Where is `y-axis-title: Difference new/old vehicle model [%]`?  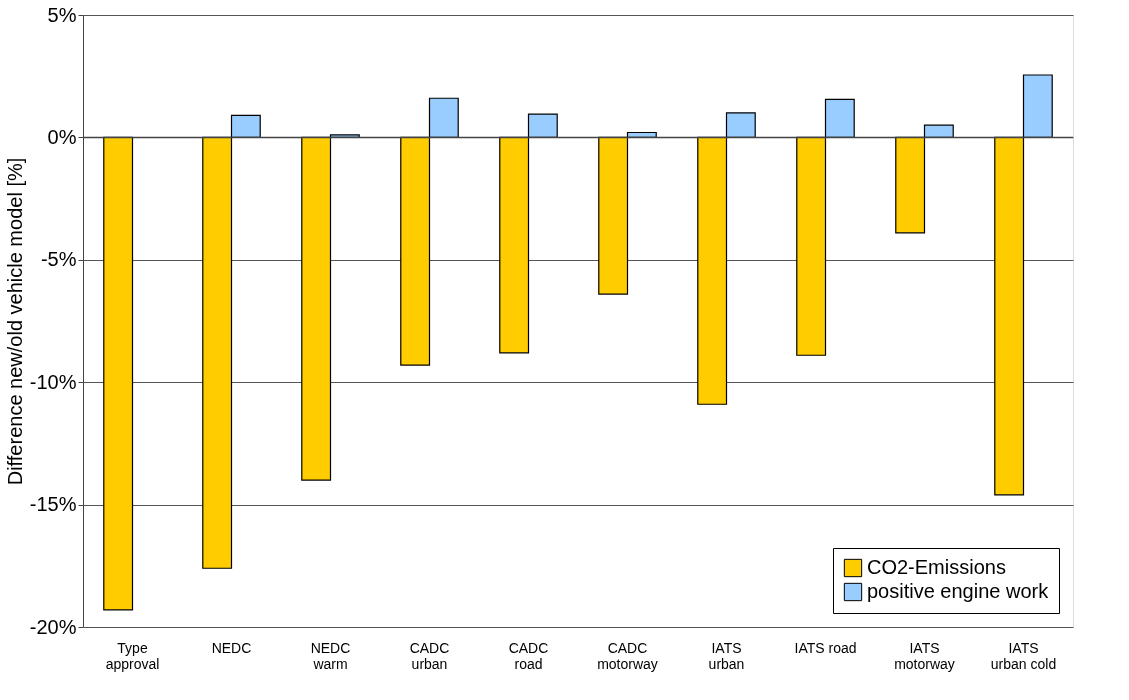 y-axis-title: Difference new/old vehicle model [%] is located at coordinates (14, 321).